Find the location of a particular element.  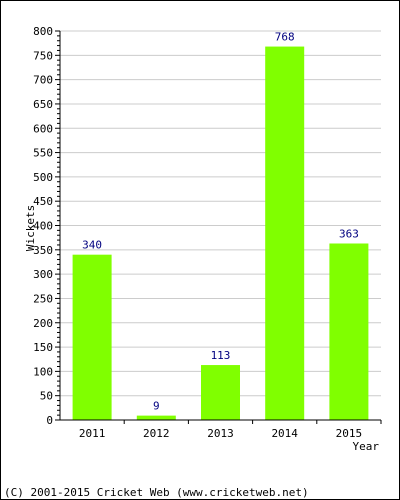

x-tick-label: 2014 is located at coordinates (284, 433).